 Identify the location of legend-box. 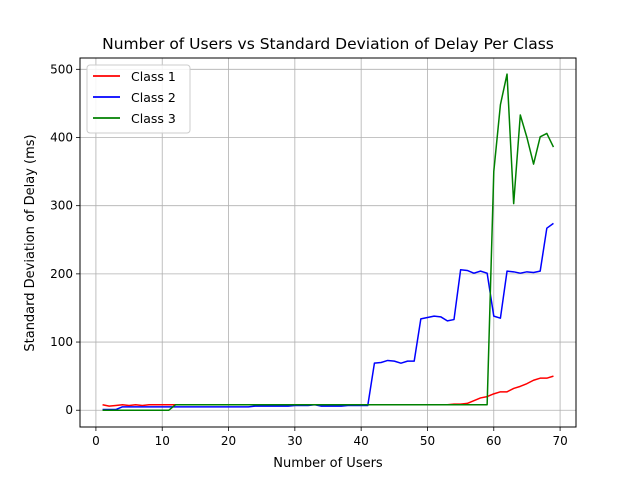
(138, 99).